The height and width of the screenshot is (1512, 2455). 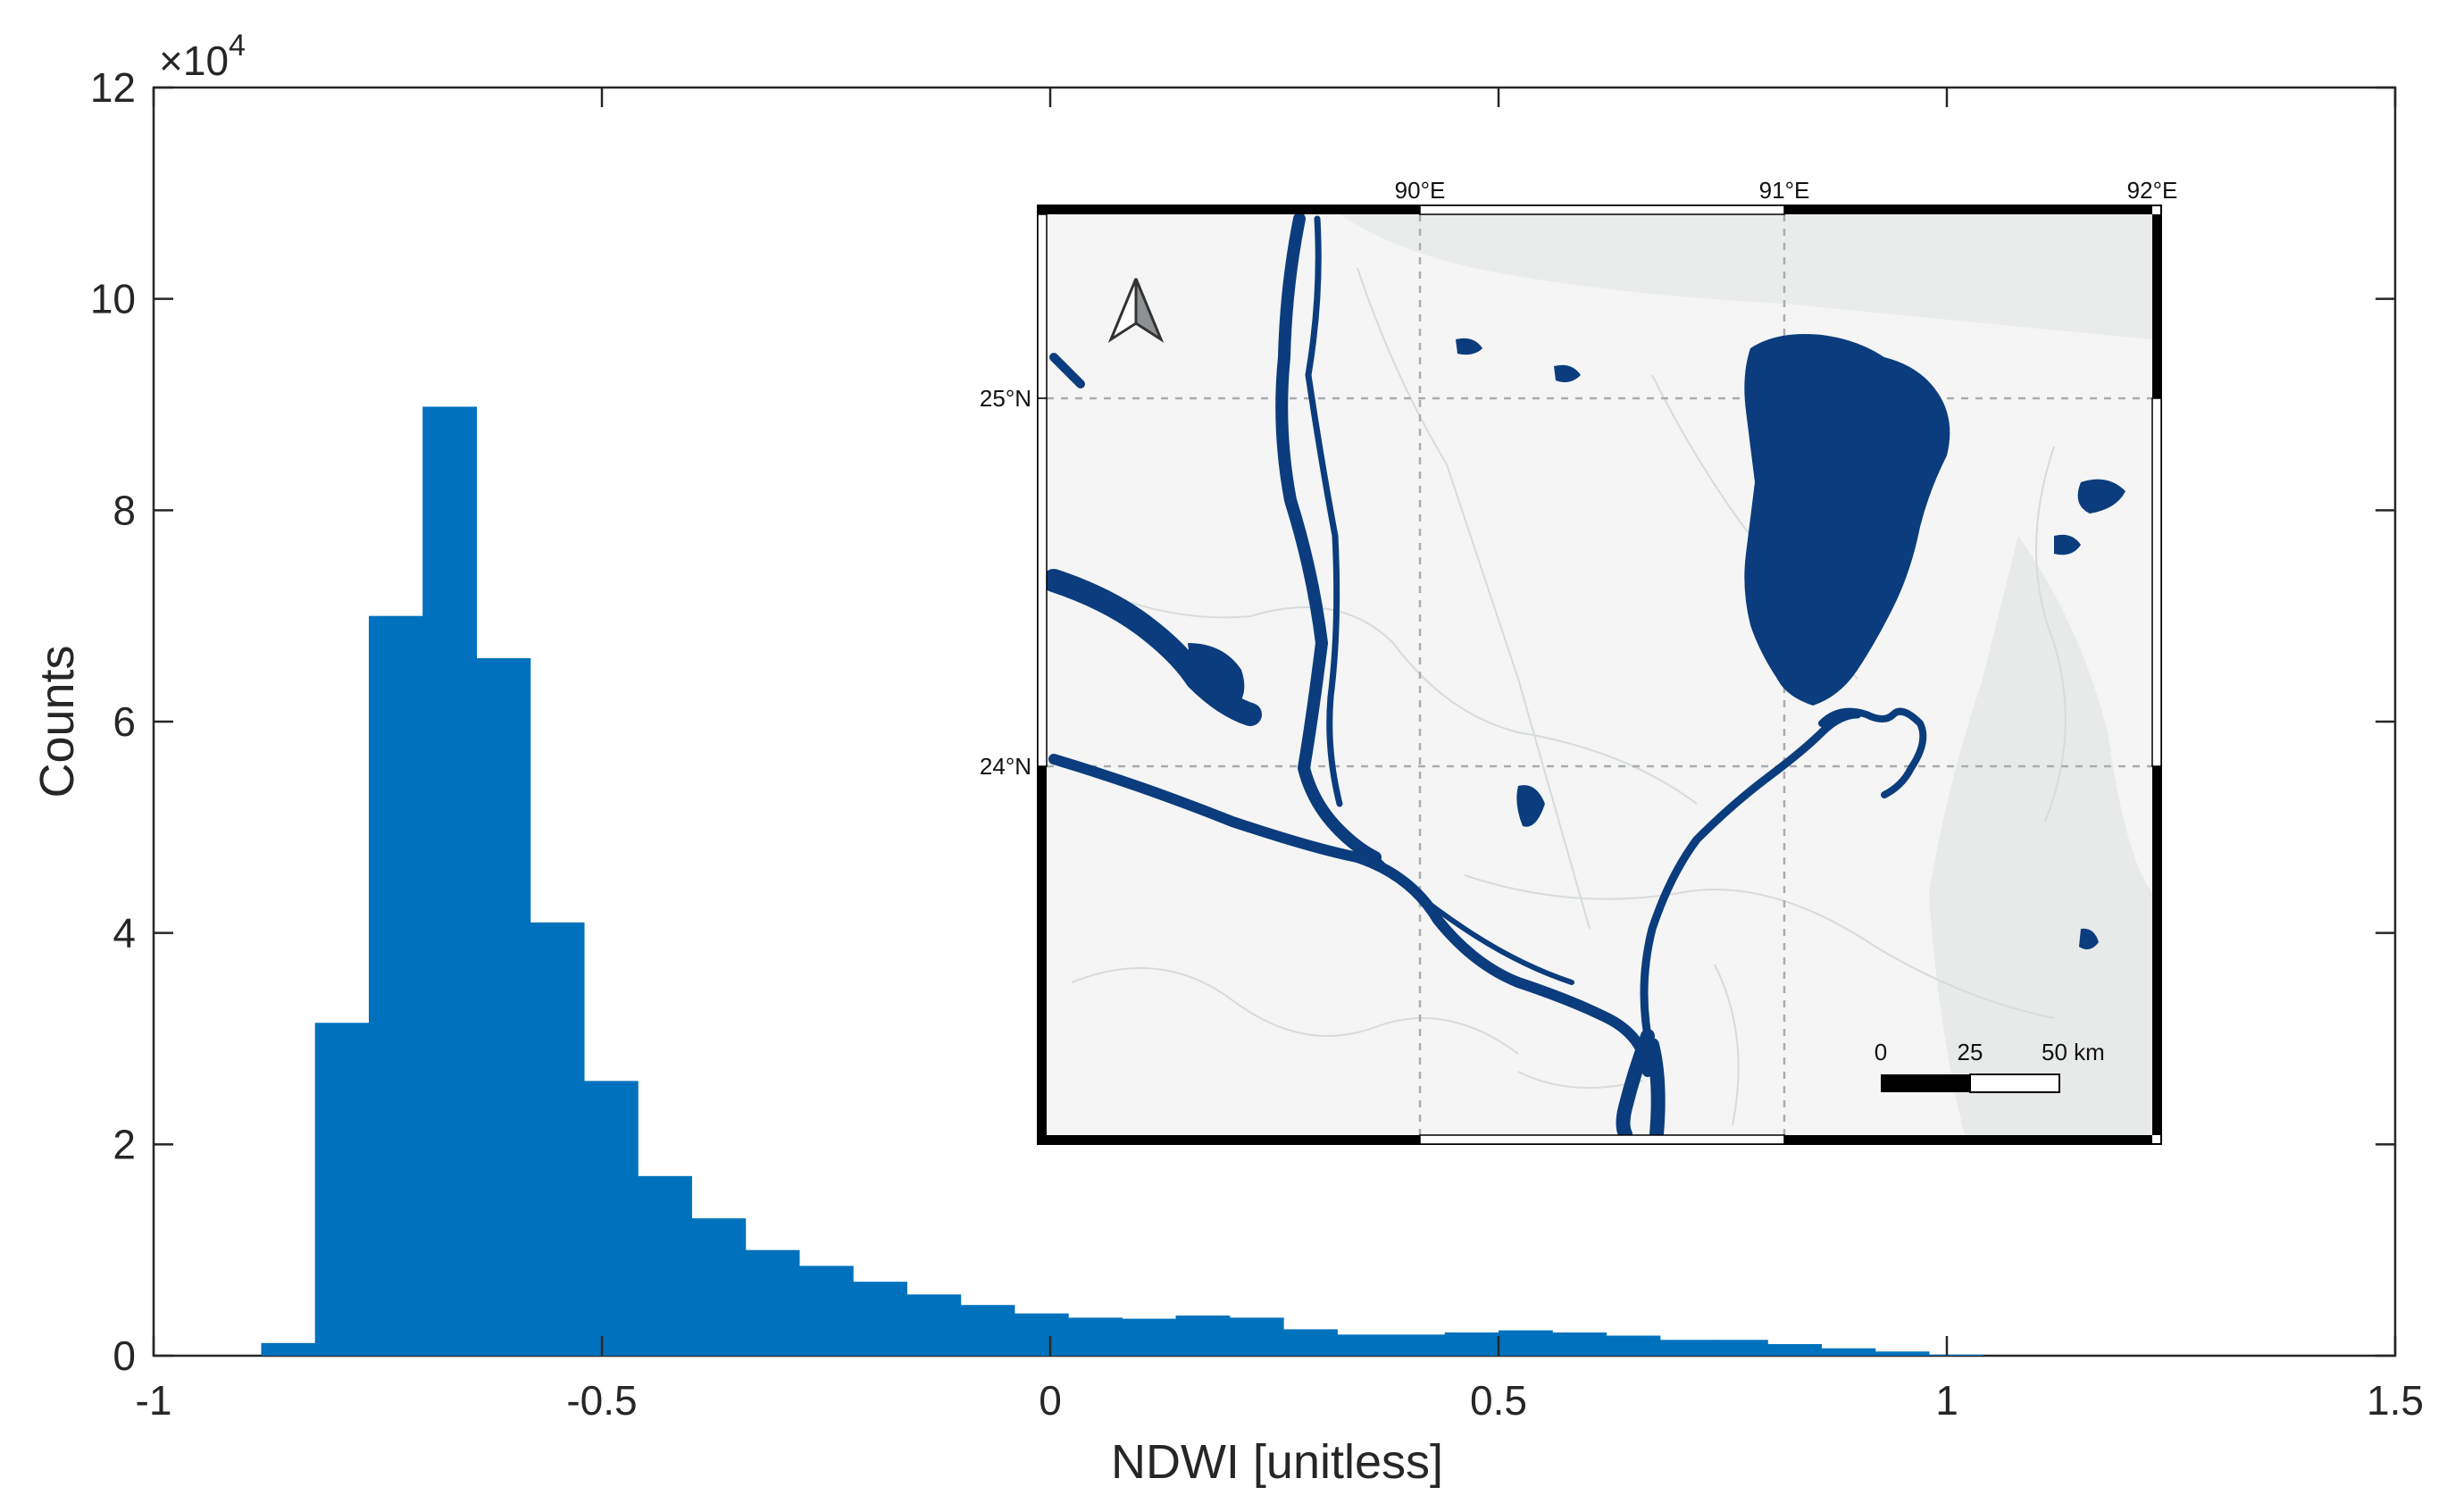 What do you see at coordinates (2089, 939) in the screenshot?
I see `wetland-southeast` at bounding box center [2089, 939].